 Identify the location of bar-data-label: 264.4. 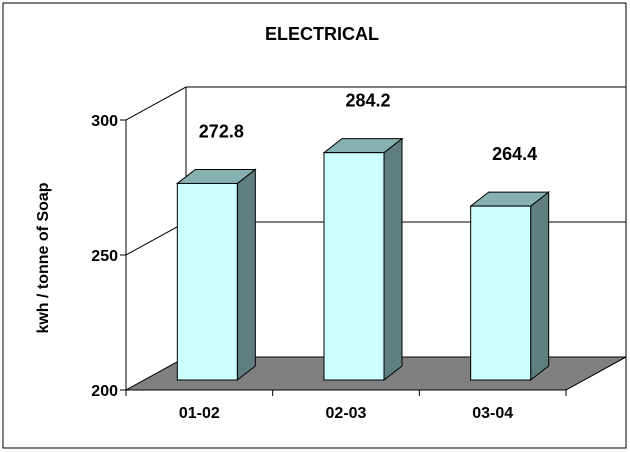
(514, 154).